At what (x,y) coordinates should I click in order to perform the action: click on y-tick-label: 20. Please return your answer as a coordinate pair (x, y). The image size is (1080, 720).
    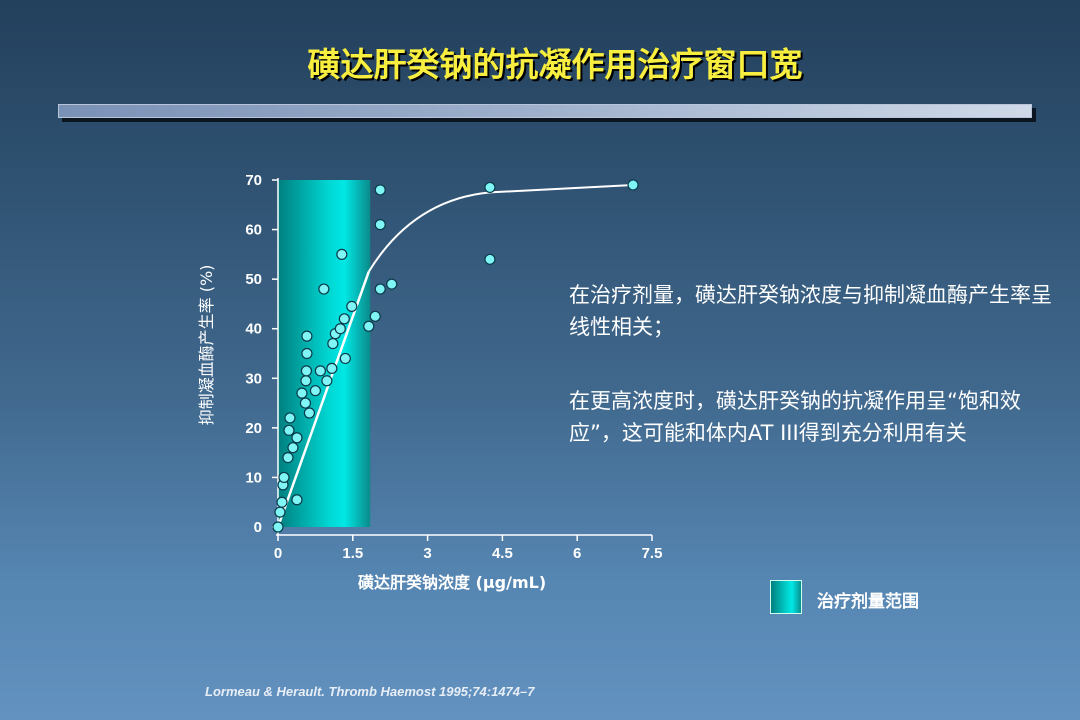
    Looking at the image, I should click on (253, 428).